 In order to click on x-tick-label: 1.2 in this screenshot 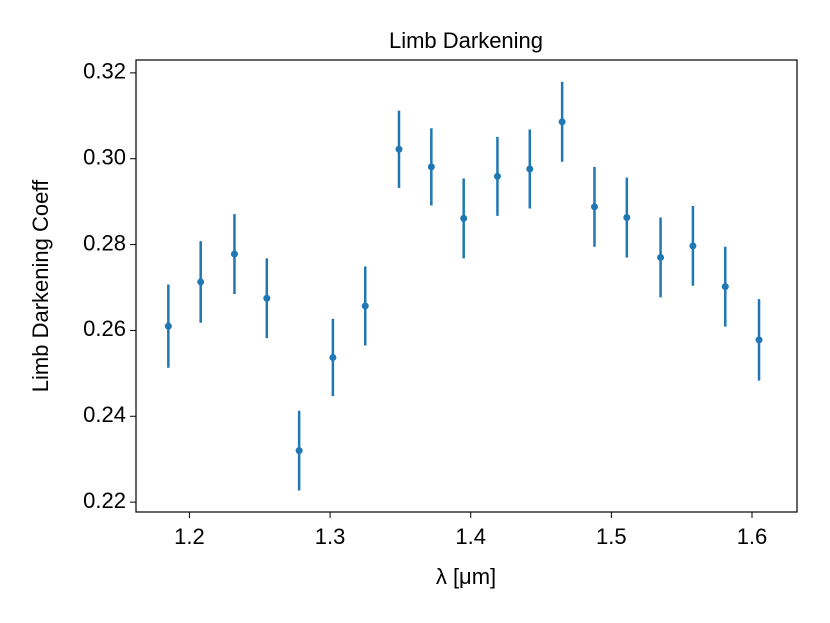, I will do `click(189, 536)`.